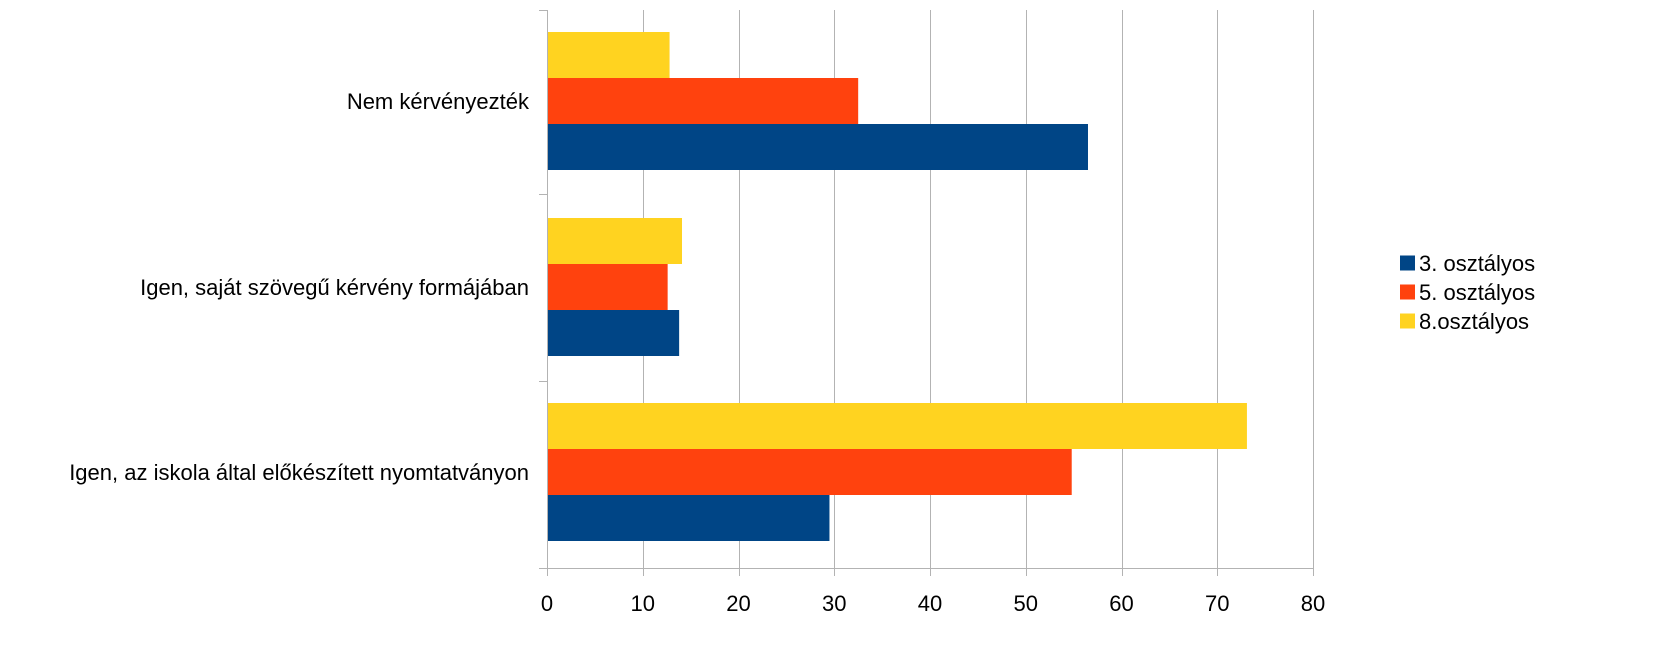  I want to click on x-tick-label: 0, so click(547, 603).